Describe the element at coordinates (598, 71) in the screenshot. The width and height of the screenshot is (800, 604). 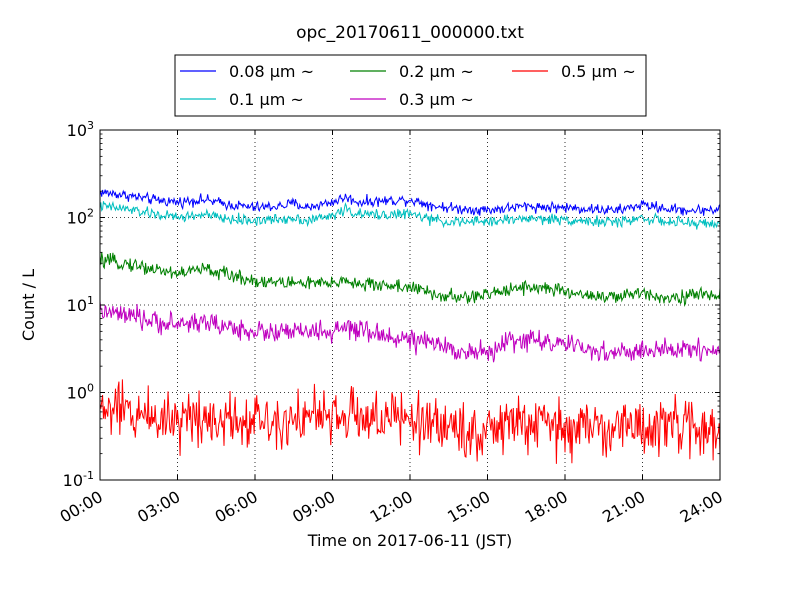
I see `legend-label-4: 0.5 μm ~` at that location.